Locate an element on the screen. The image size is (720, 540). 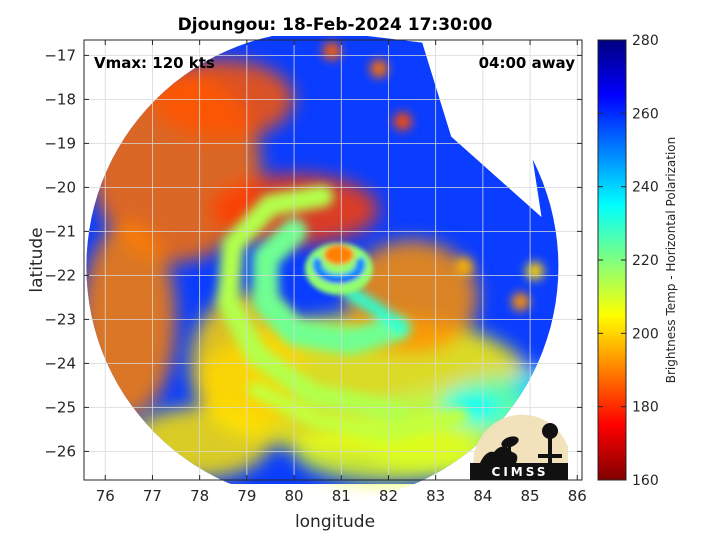
y-tick-label: −17 is located at coordinates (60, 55).